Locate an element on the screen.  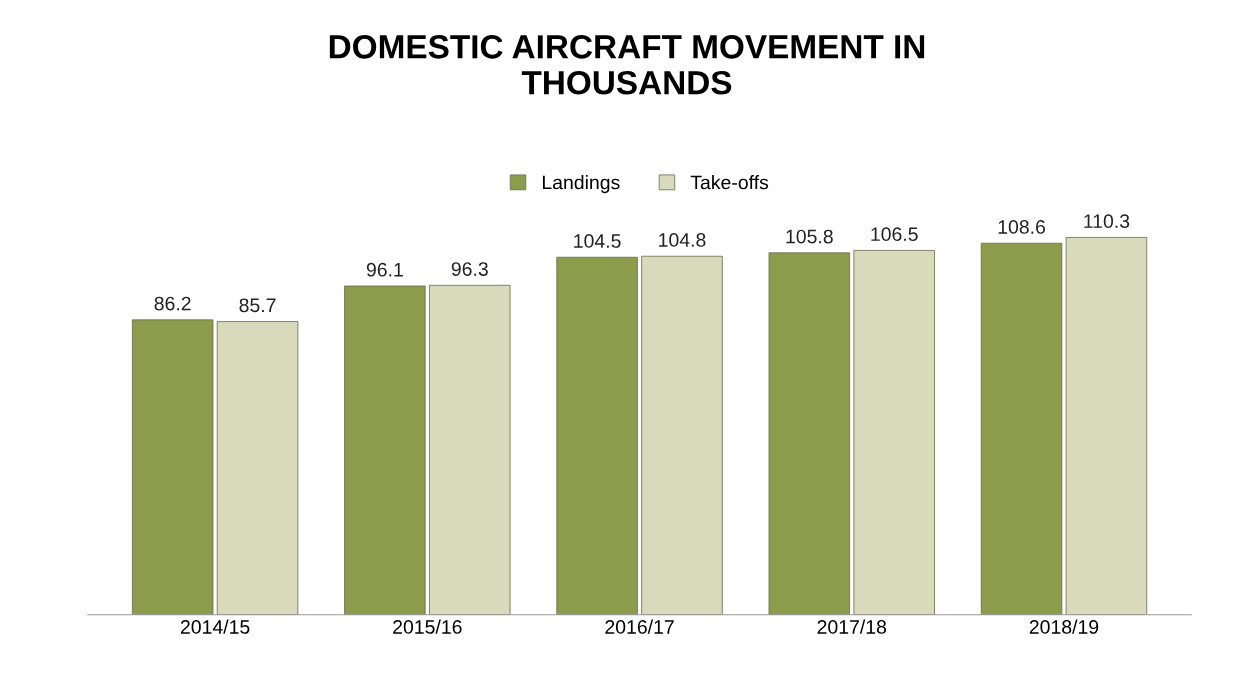
x-tick-label: 2018/19 is located at coordinates (1064, 626).